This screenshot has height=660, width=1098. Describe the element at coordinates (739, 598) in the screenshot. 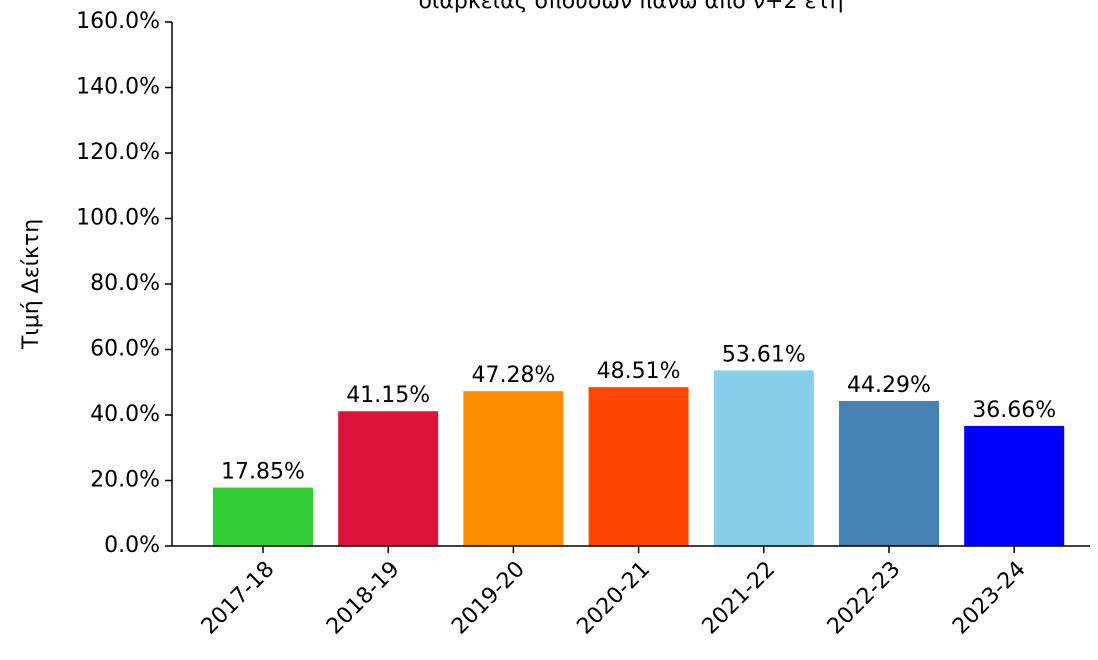

I see `x-tick-label: 2021-22` at that location.